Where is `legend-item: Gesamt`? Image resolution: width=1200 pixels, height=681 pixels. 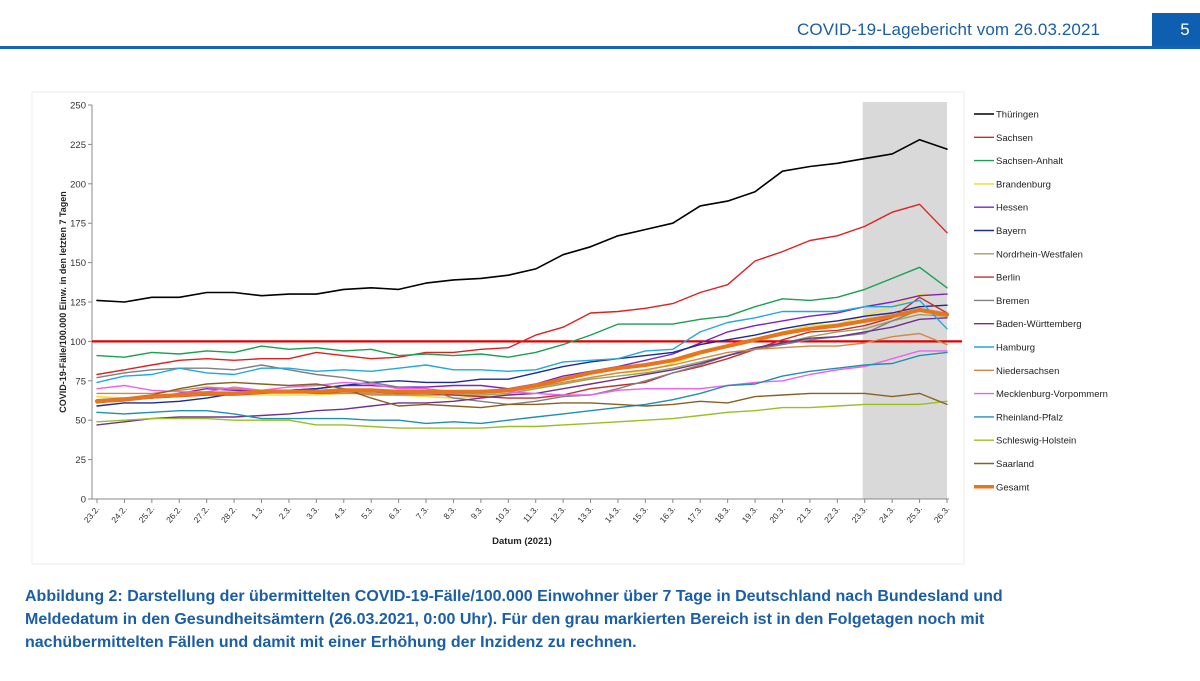 legend-item: Gesamt is located at coordinates (1002, 487).